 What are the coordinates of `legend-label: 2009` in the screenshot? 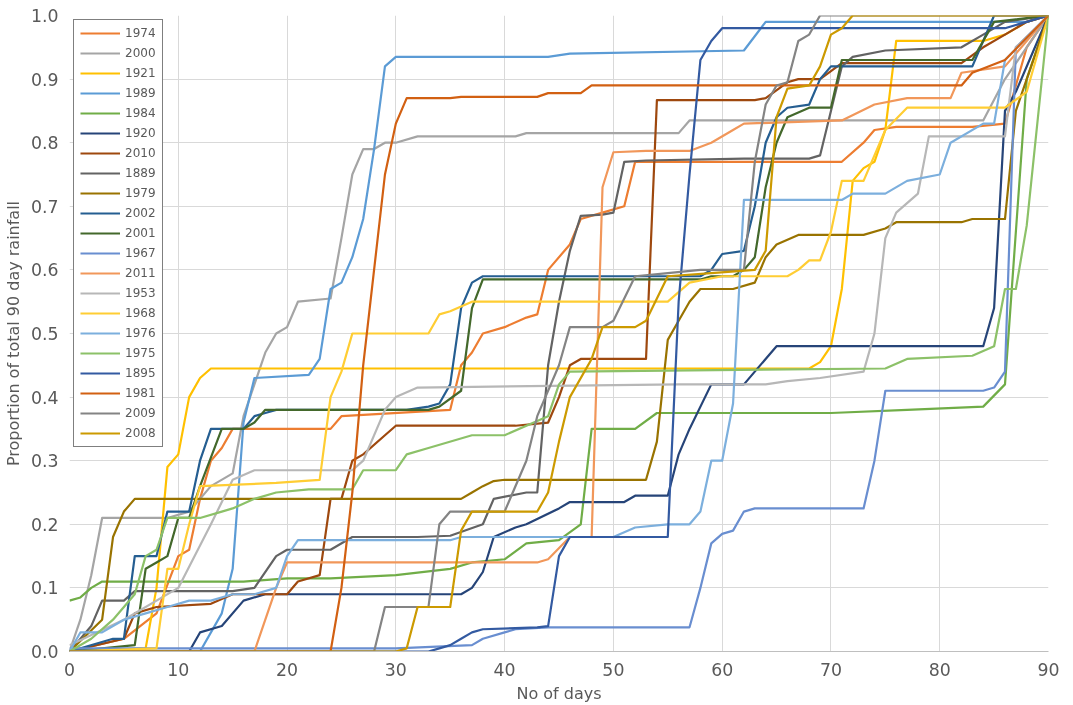 It's located at (140, 413).